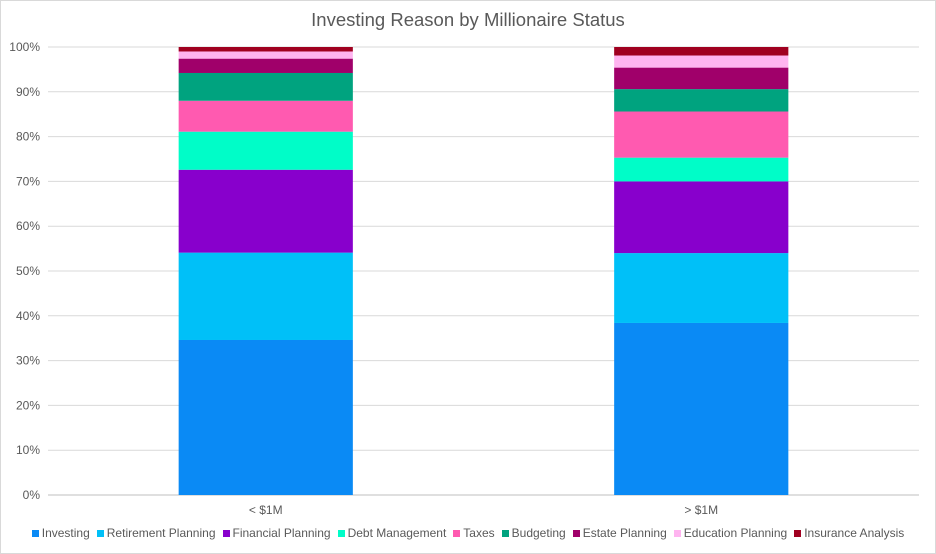  I want to click on y-tick-label: 70%, so click(28, 181).